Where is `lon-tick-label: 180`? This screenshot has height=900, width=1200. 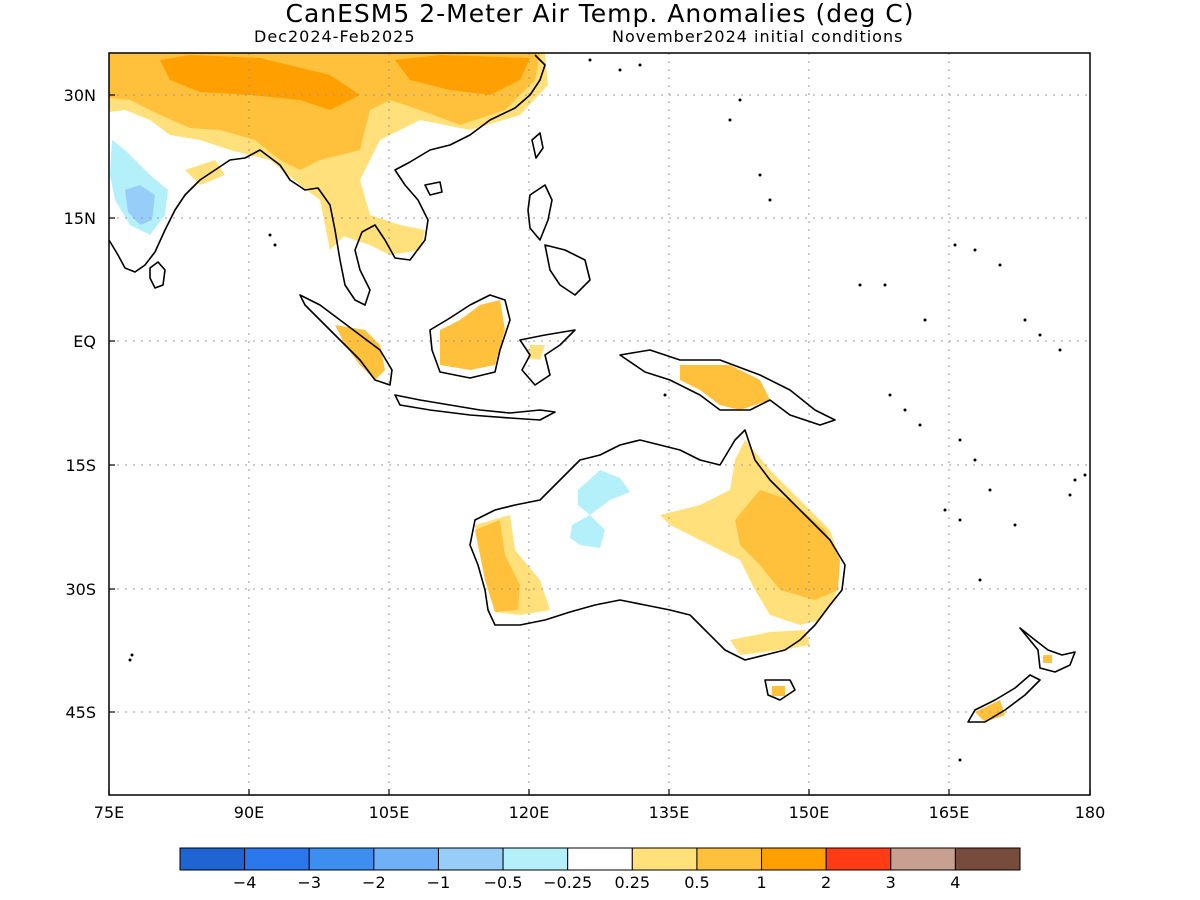 lon-tick-label: 180 is located at coordinates (1090, 812).